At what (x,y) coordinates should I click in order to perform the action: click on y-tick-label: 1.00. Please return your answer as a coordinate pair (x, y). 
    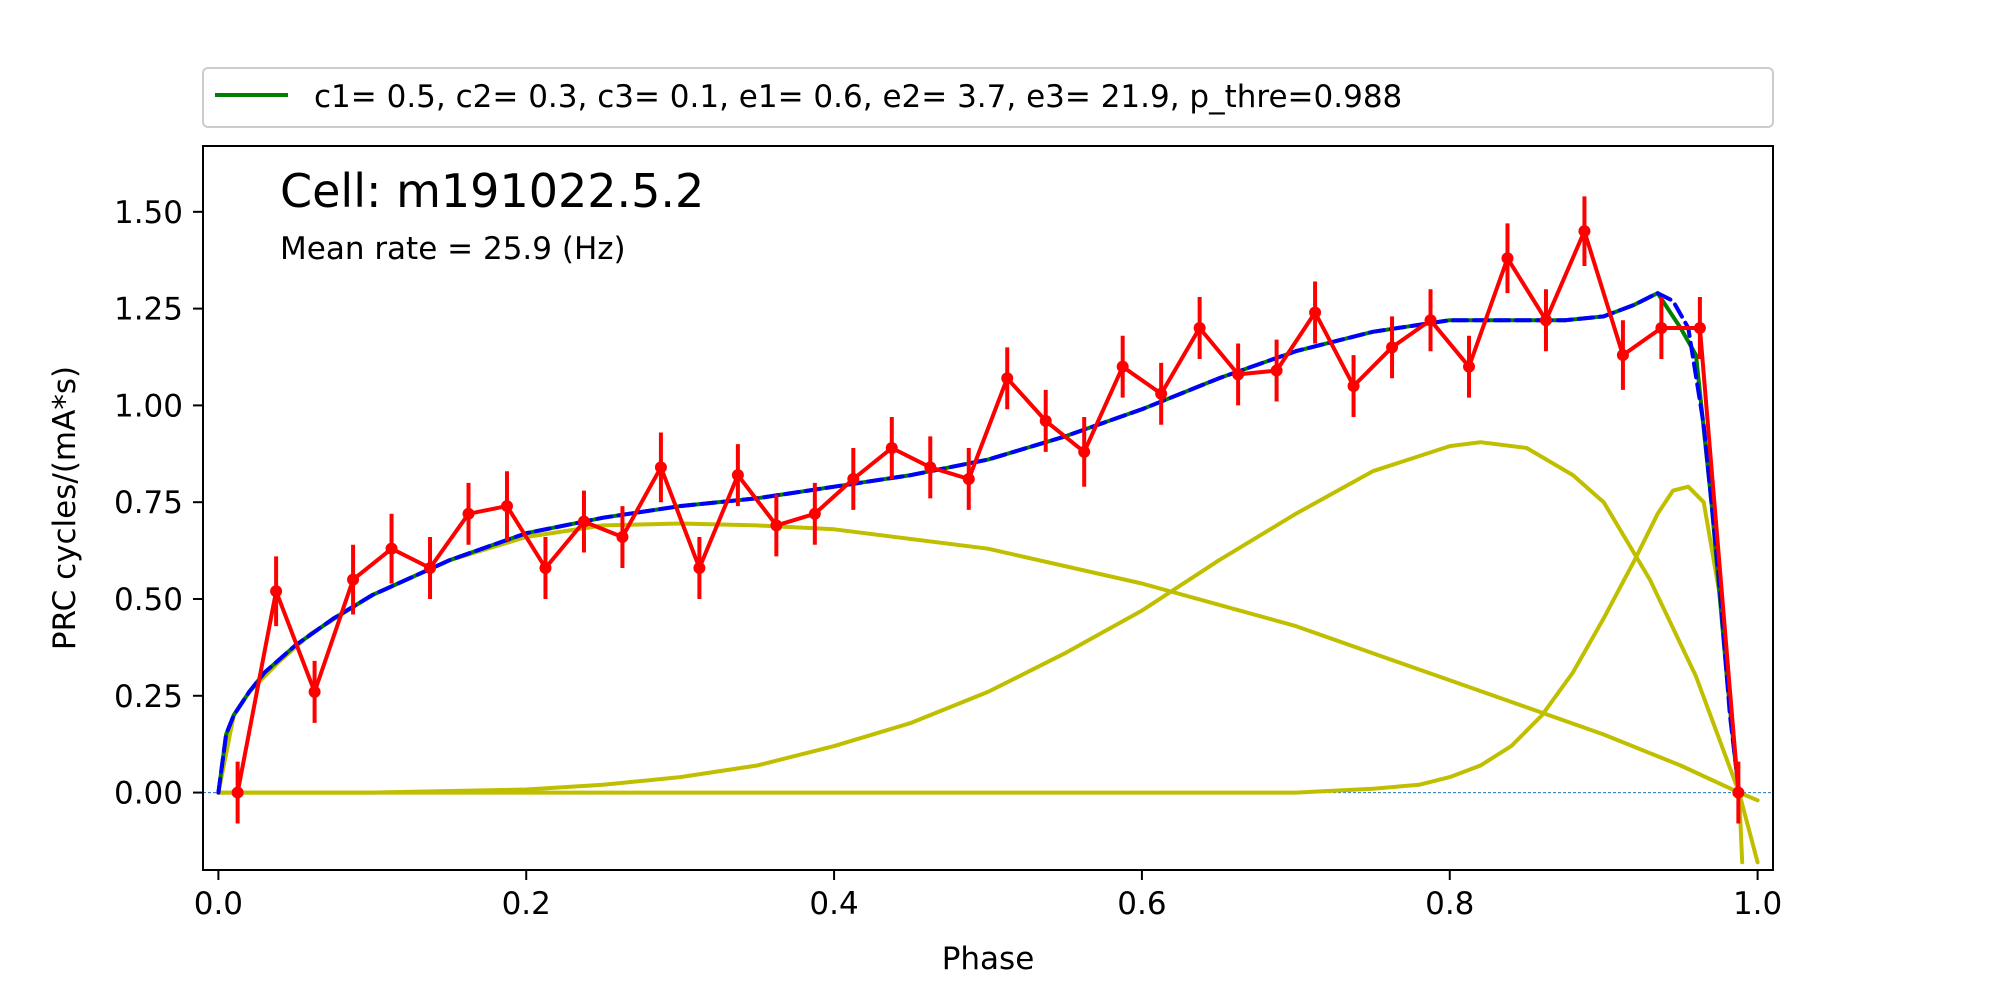
    Looking at the image, I should click on (148, 406).